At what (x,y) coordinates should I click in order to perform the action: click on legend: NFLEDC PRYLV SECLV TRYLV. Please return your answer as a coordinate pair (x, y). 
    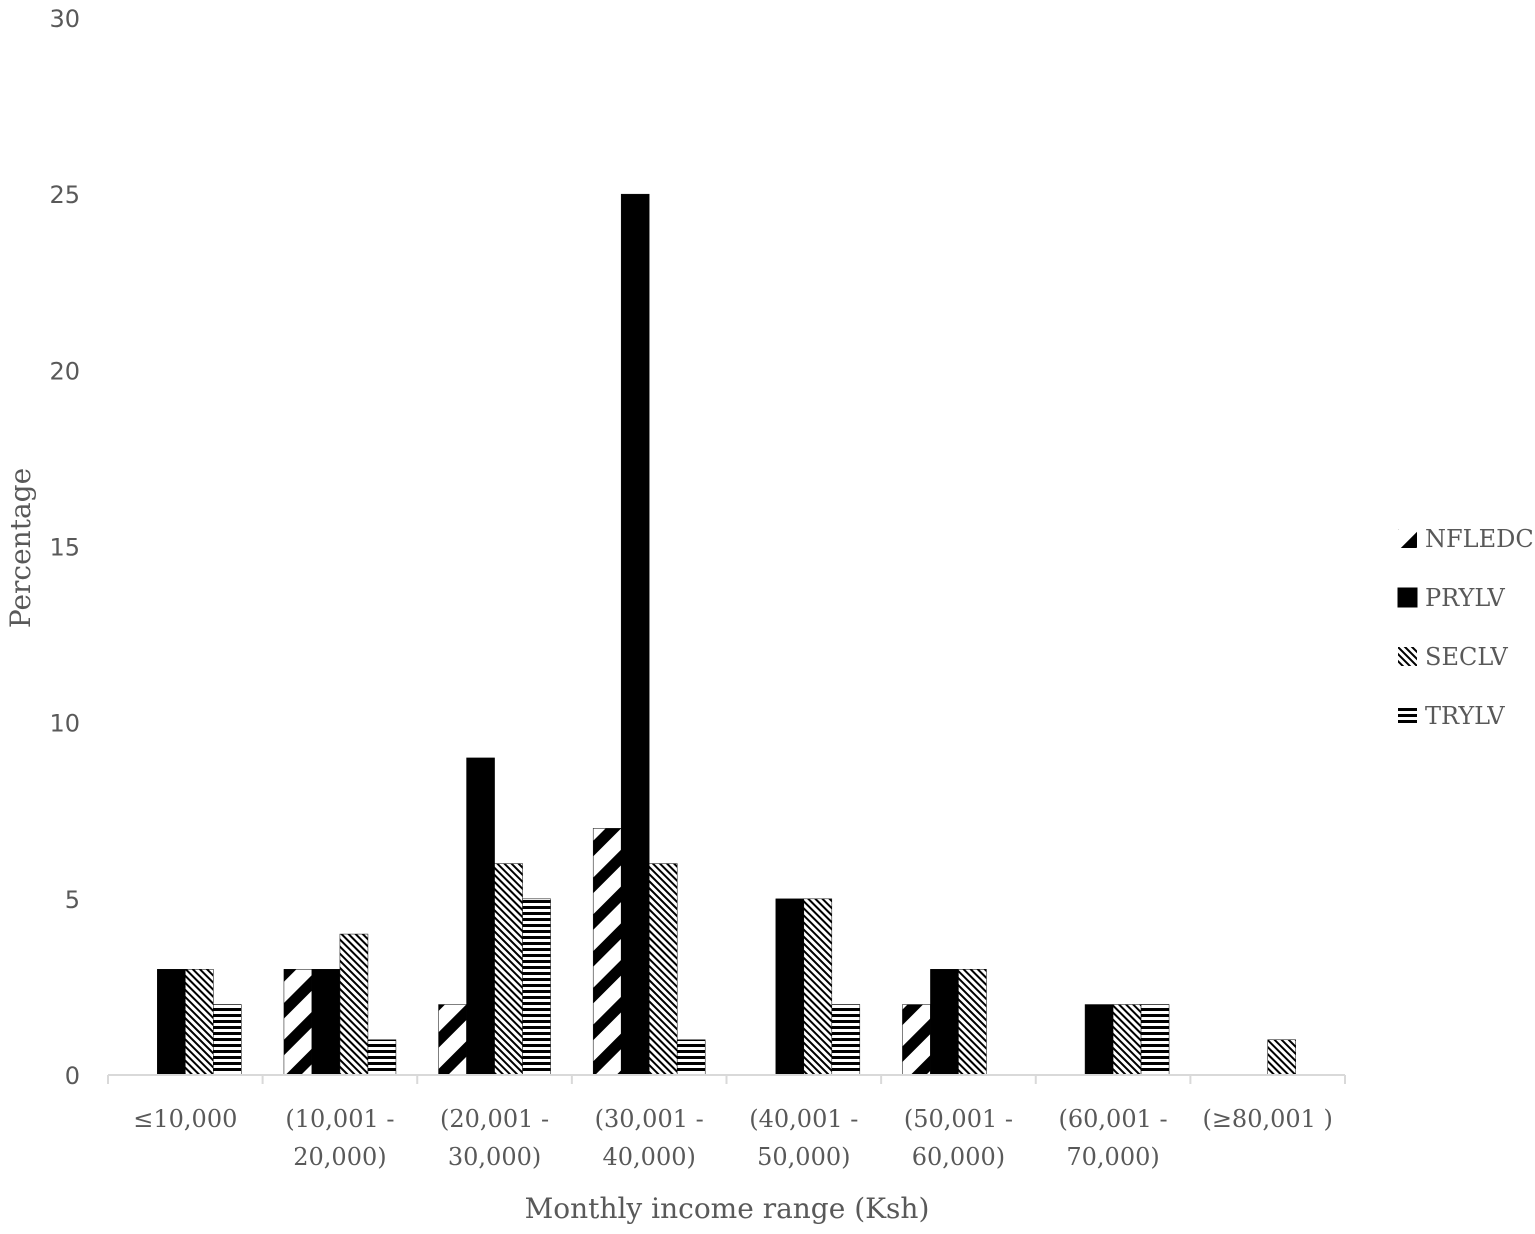
    Looking at the image, I should click on (1465, 627).